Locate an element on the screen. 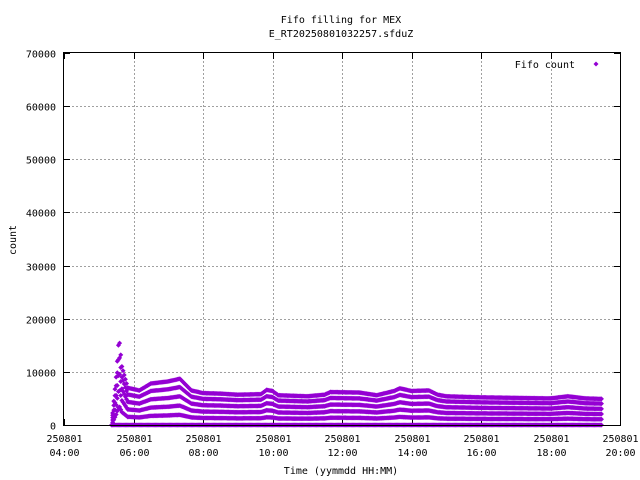  y-tick-label: 50000 is located at coordinates (41, 161).